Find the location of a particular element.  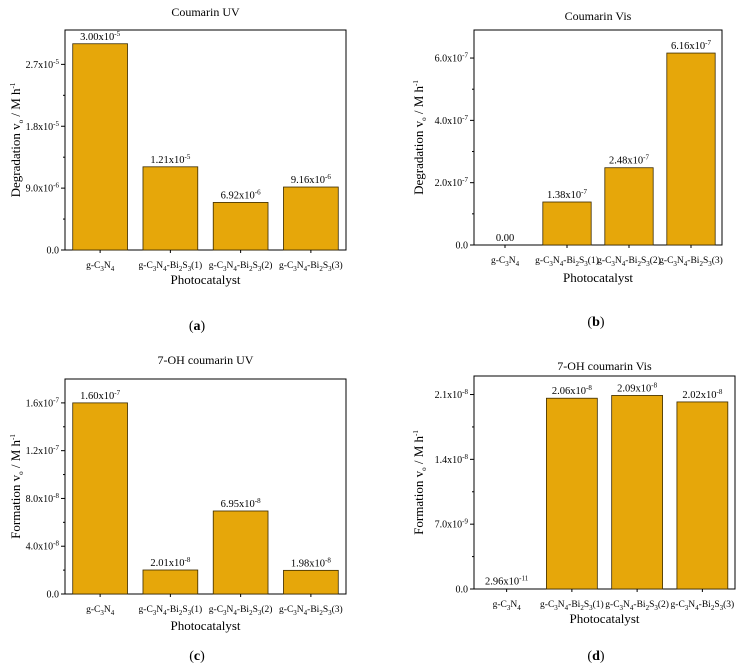

data-label: 3.00x10⁻⁵ is located at coordinates (100, 36).